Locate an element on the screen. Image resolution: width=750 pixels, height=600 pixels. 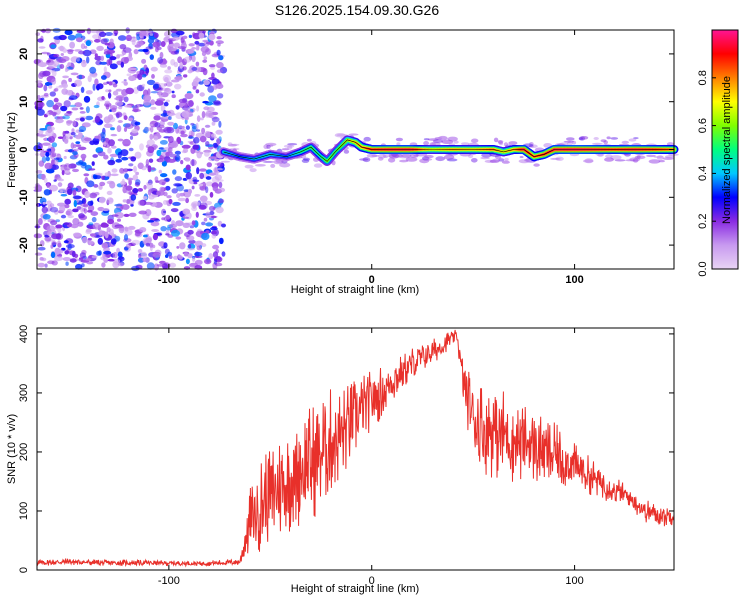
spectrogram-ridge-layer is located at coordinates (449, 153).